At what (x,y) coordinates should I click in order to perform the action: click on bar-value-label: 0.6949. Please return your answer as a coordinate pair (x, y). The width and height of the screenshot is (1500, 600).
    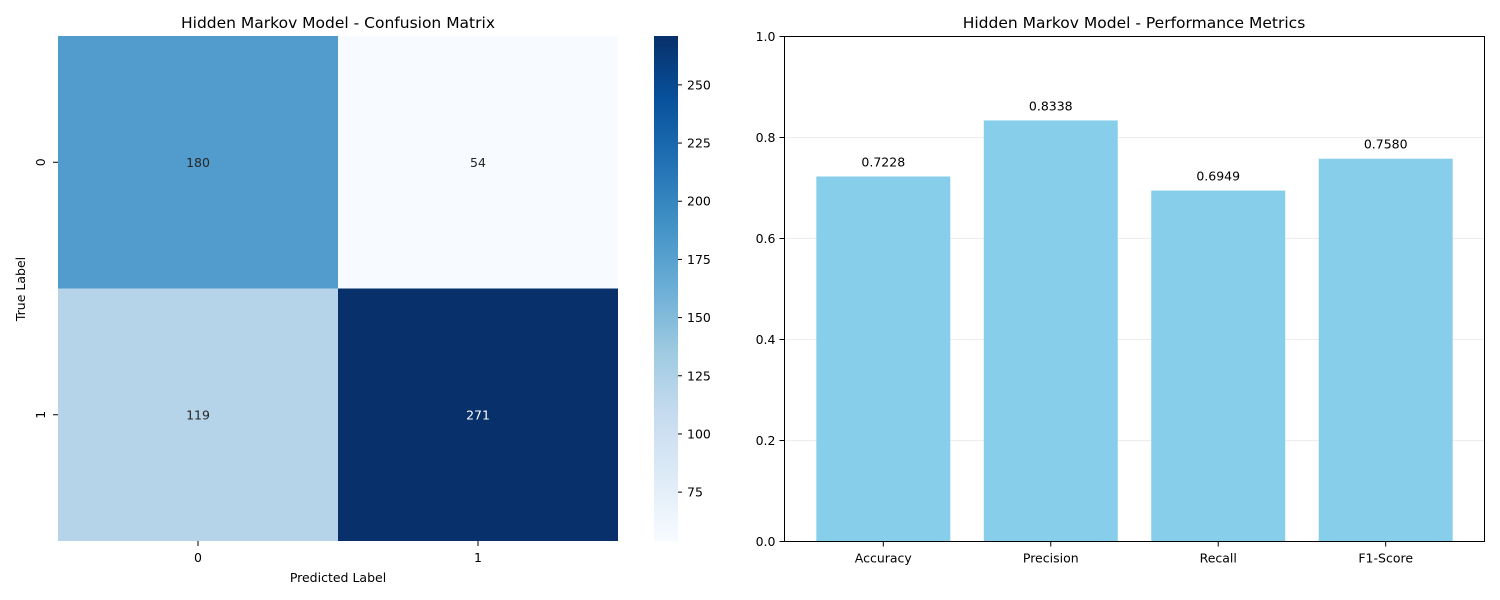
    Looking at the image, I should click on (1218, 176).